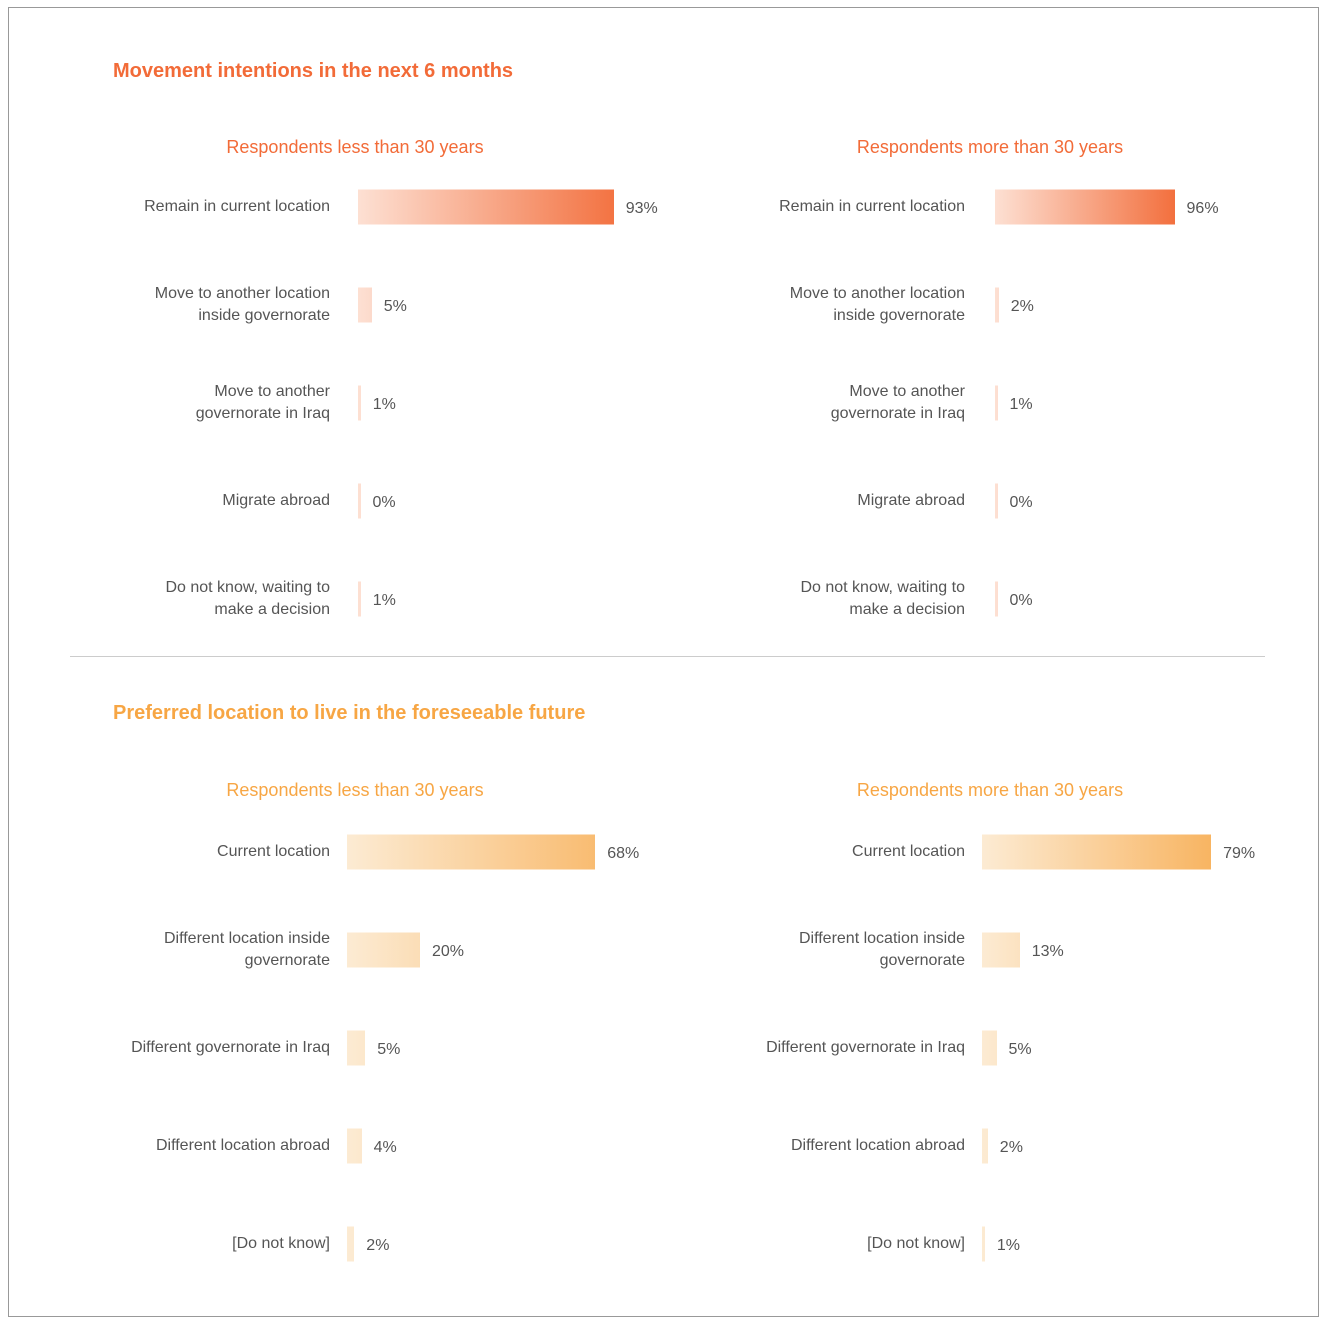  I want to click on section-title: Movement intentions in the next 6 months, so click(313, 71).